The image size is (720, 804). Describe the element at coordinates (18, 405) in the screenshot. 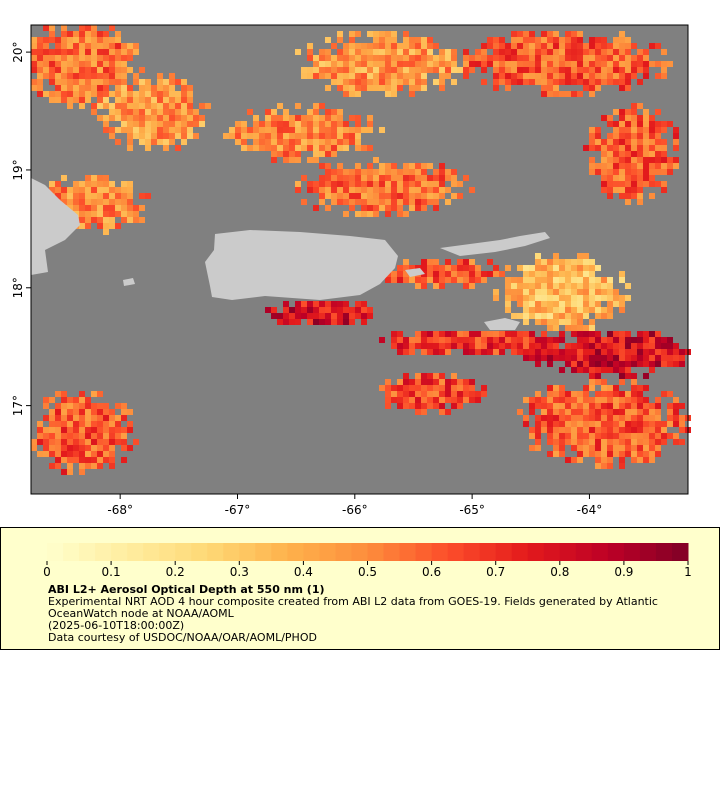

I see `y-tick-label: 17°` at that location.